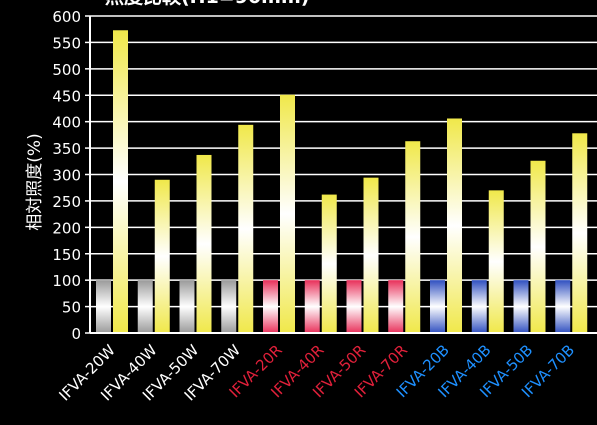  What do you see at coordinates (66, 228) in the screenshot?
I see `y-tick-label: 200` at bounding box center [66, 228].